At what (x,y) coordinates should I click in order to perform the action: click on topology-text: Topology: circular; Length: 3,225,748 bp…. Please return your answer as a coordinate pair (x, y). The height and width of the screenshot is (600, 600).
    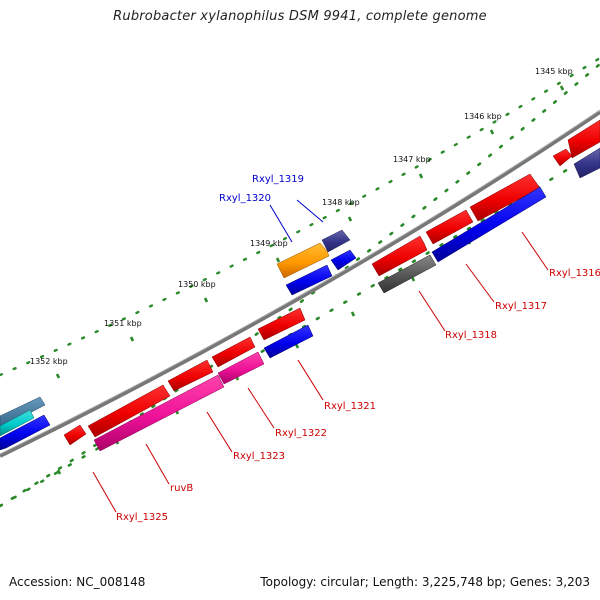
    Looking at the image, I should click on (425, 582).